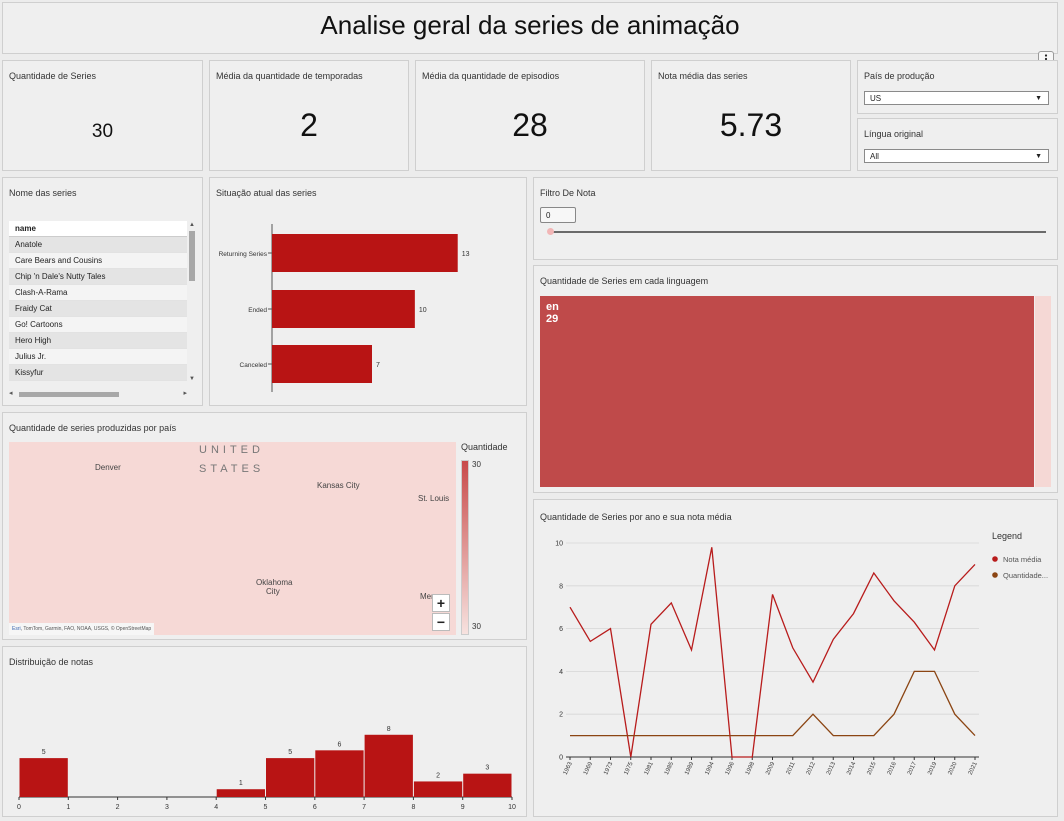 This screenshot has width=1064, height=821. What do you see at coordinates (59, 260) in the screenshot?
I see `list-item-label: Care Bears and Cousins` at bounding box center [59, 260].